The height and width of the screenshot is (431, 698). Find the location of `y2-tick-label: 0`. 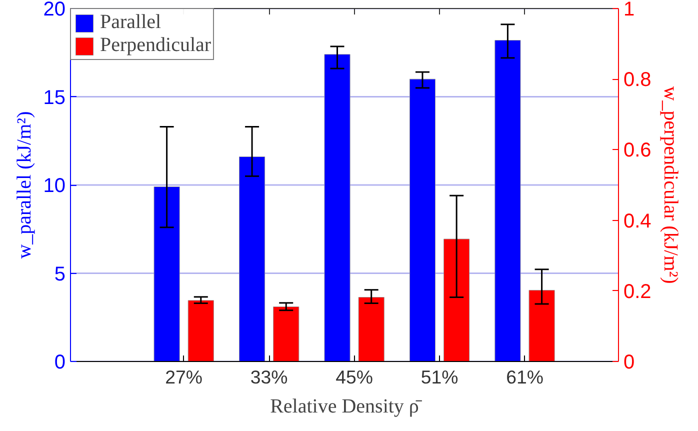

y2-tick-label: 0 is located at coordinates (629, 363).